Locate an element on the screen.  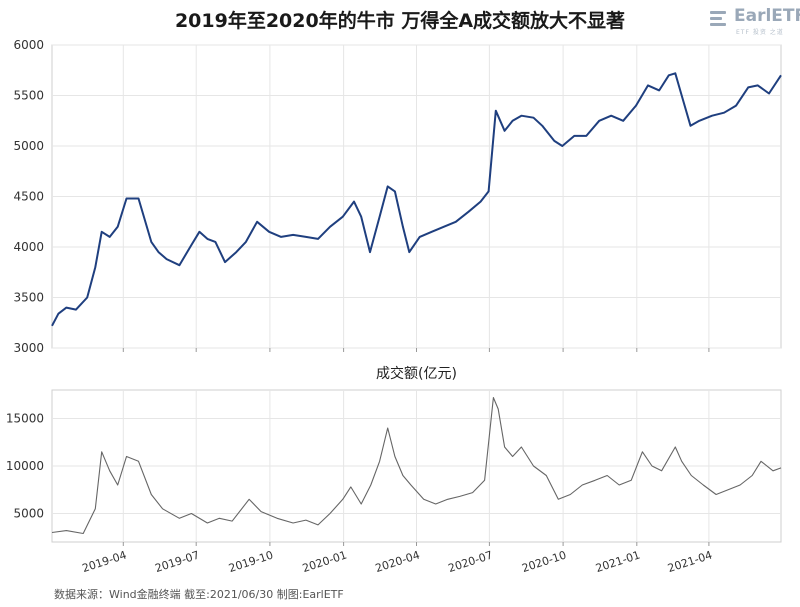
x-tick-label: 2021-04 is located at coordinates (690, 561).